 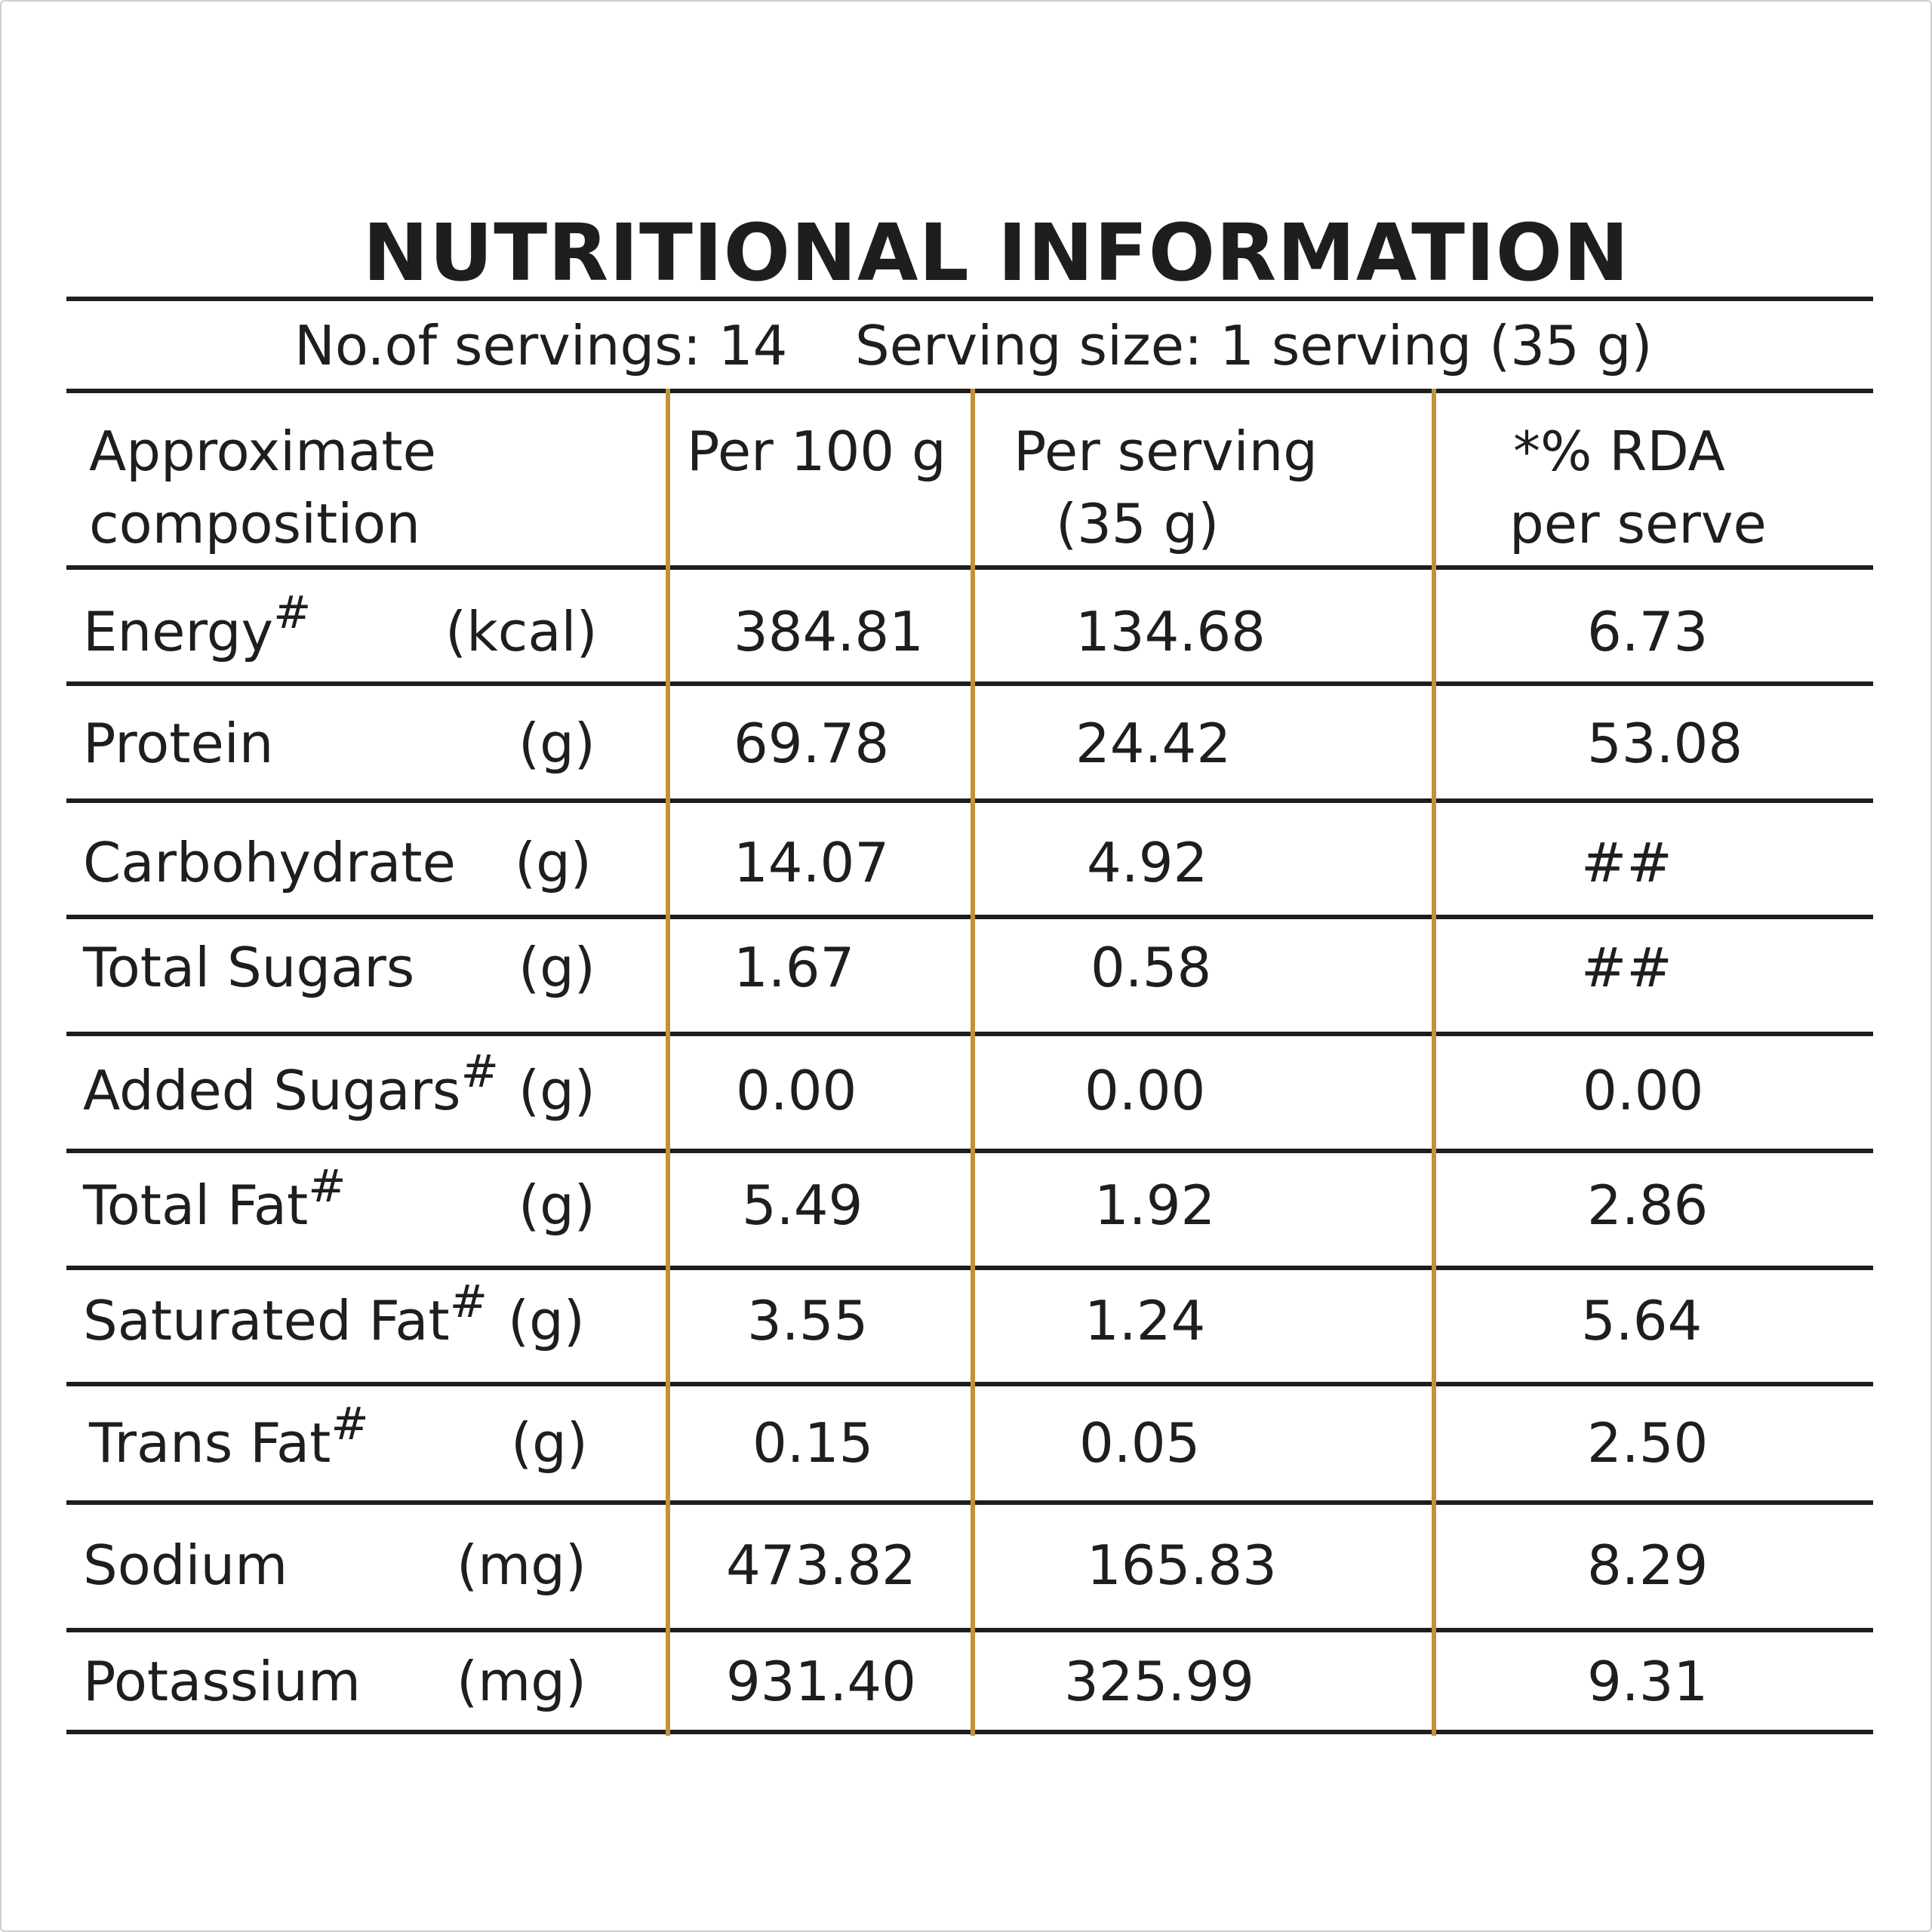 I want to click on servings-count: No.of servings: 14, so click(x=541, y=345).